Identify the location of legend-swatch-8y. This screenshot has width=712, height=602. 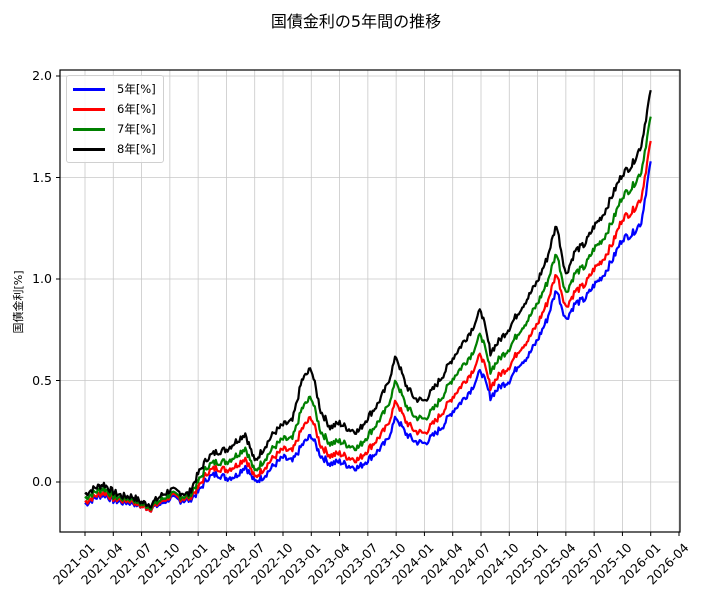
(89, 149).